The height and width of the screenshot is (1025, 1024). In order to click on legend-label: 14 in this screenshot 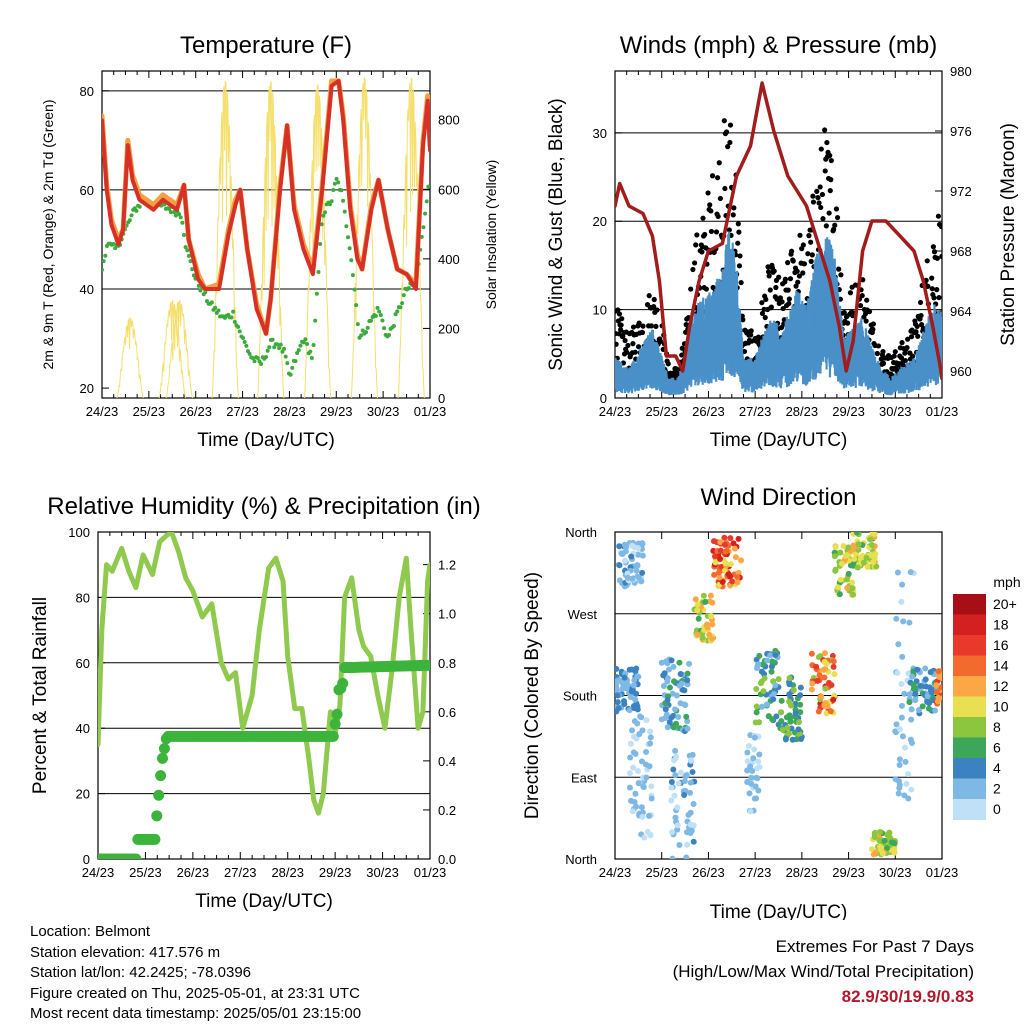, I will do `click(1001, 666)`.